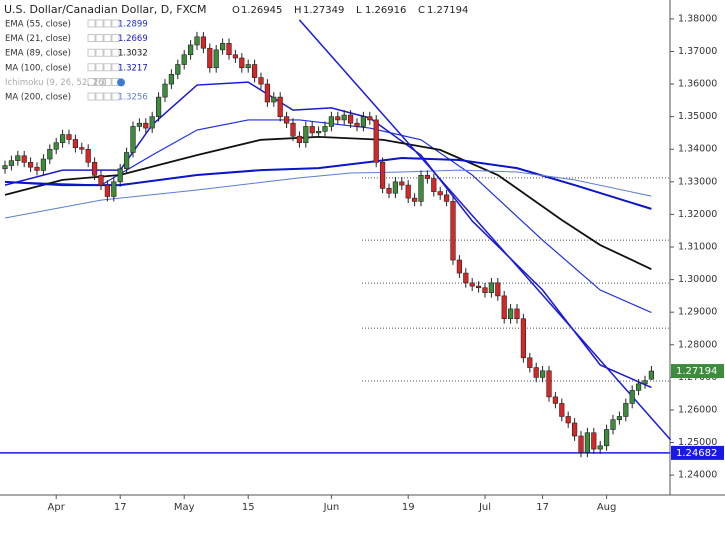 This screenshot has width=725, height=543. I want to click on legend-name: EMA (21, close), so click(38, 39).